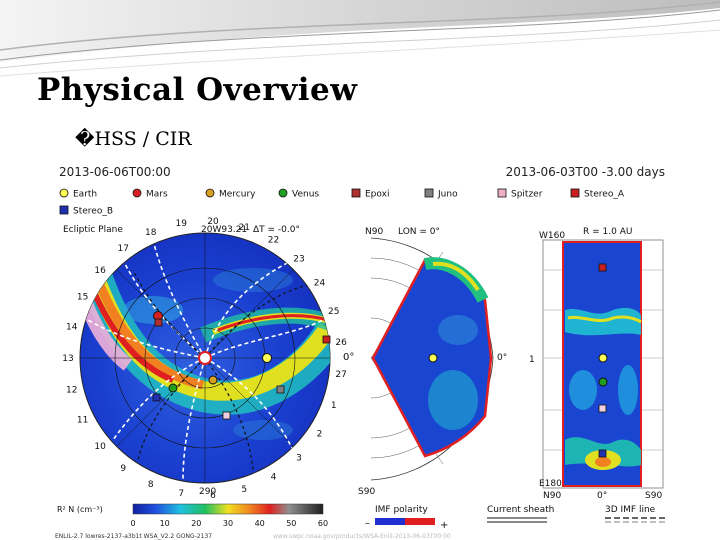 This screenshot has height=540, width=720. Describe the element at coordinates (71, 391) in the screenshot. I see `carrington-number: 12` at that location.